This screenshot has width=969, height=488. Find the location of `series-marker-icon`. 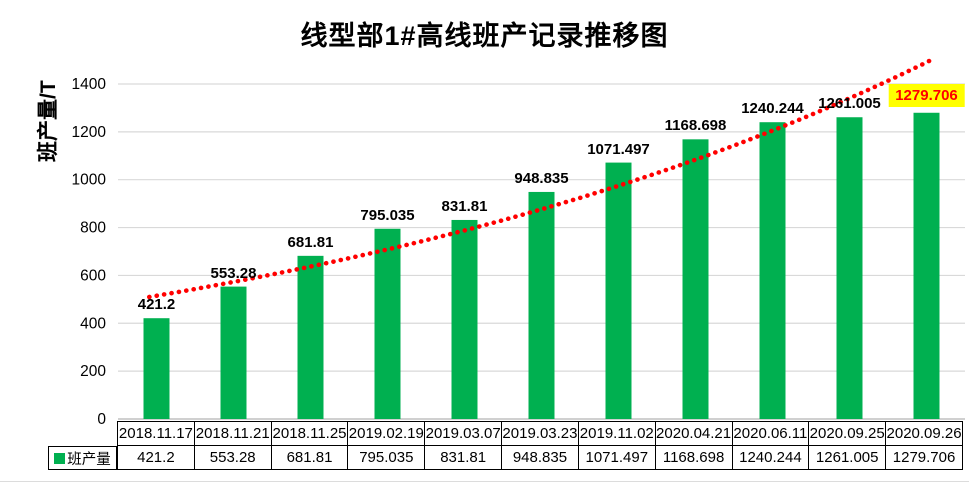

series-marker-icon is located at coordinates (60, 458).